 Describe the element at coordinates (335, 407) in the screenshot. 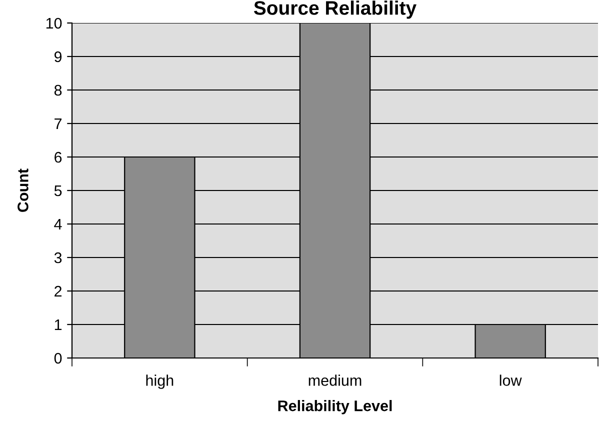

I see `x-axis-title: Reliability Level` at that location.